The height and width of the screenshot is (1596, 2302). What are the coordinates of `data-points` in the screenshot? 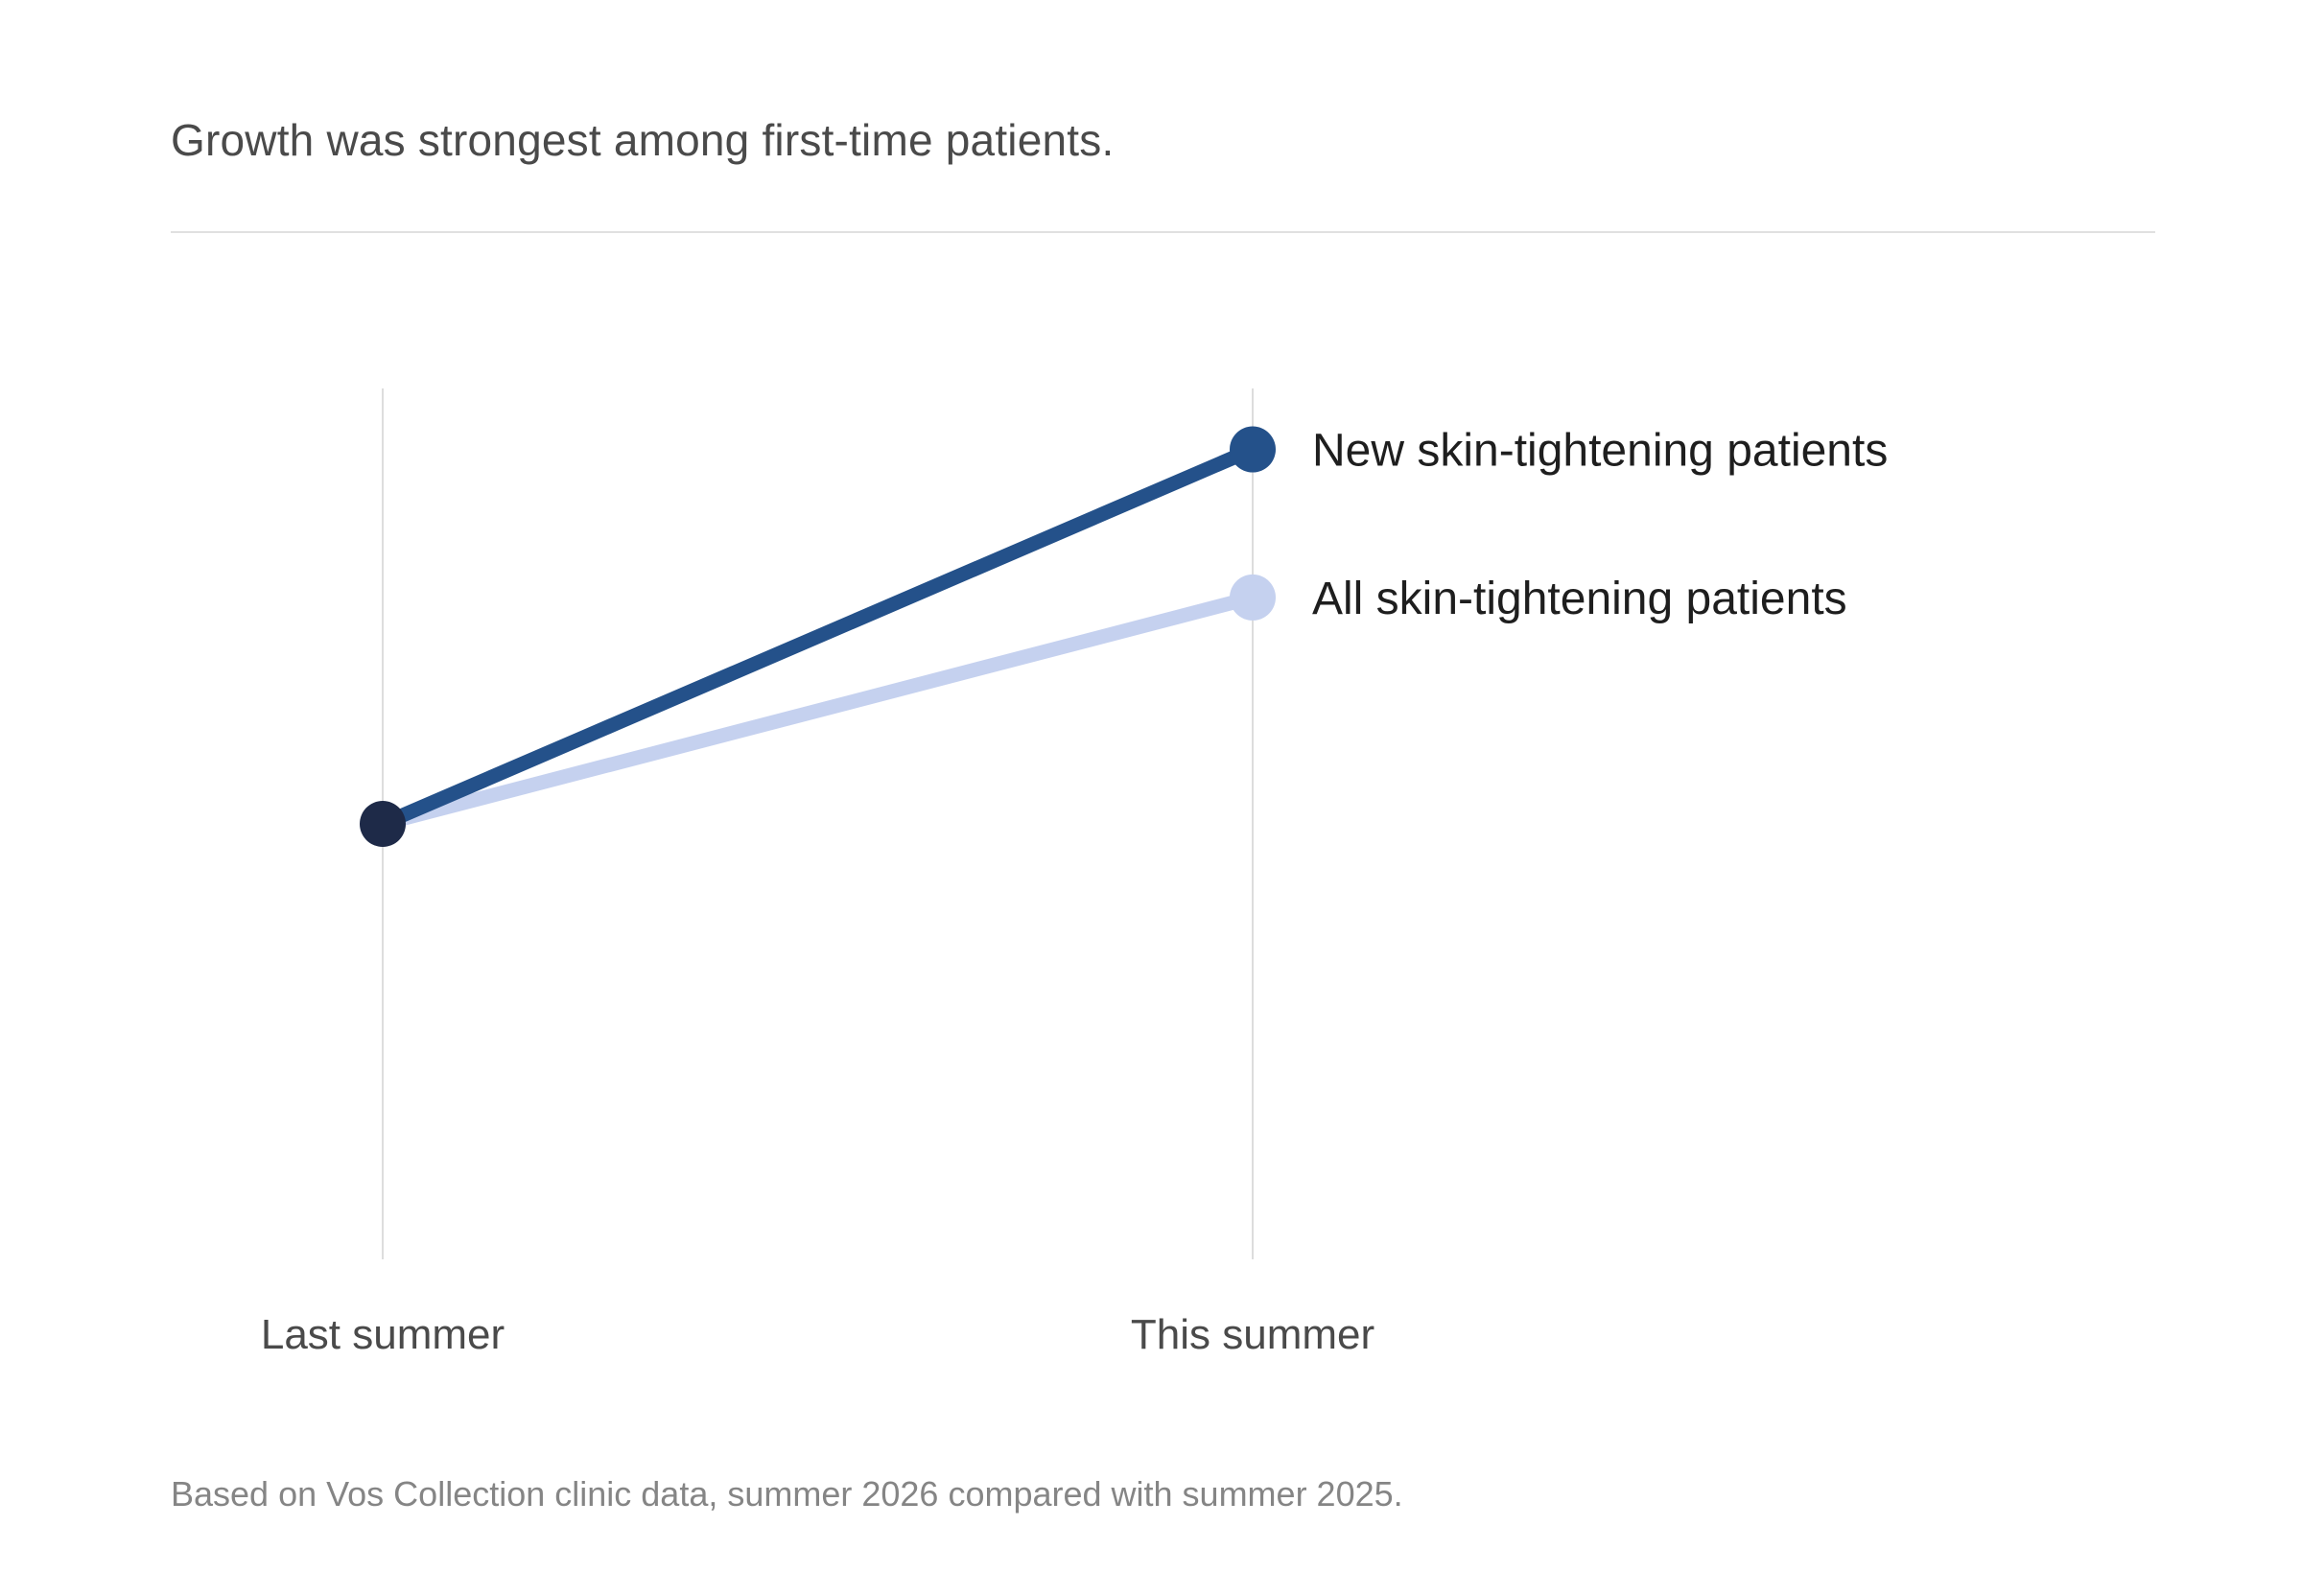 It's located at (818, 636).